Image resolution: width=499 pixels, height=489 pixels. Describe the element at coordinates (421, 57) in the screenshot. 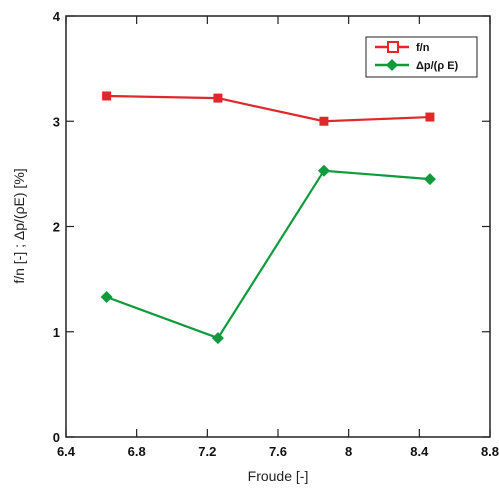

I see `legend: f/n Δp/(ρ E)` at that location.